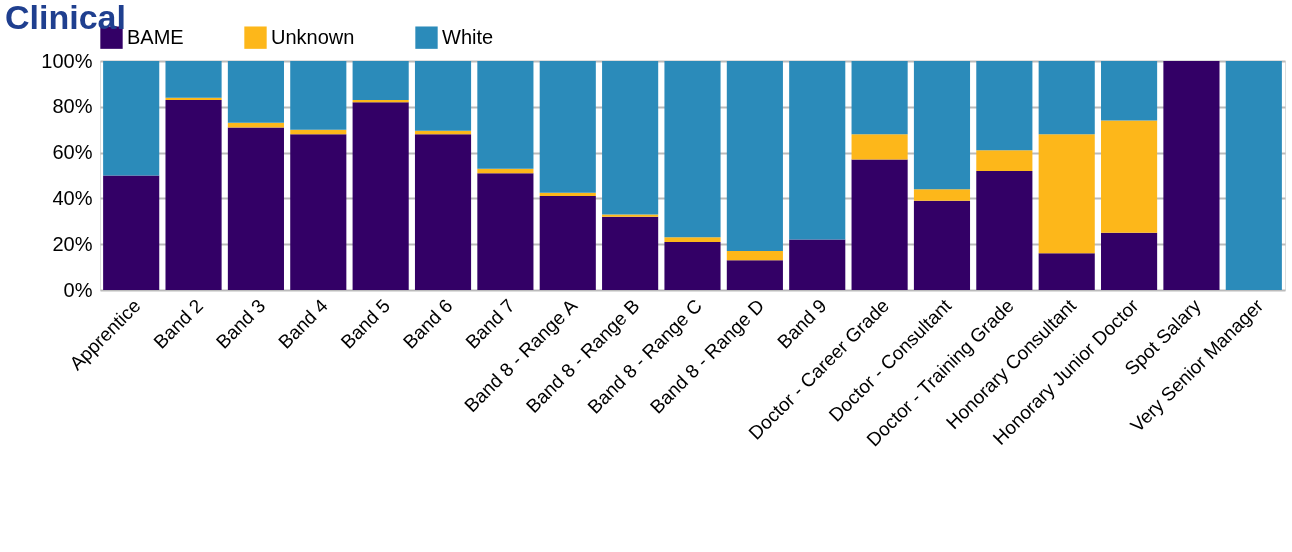 Image resolution: width=1292 pixels, height=552 pixels. I want to click on y-tick-label: 60%, so click(72, 152).